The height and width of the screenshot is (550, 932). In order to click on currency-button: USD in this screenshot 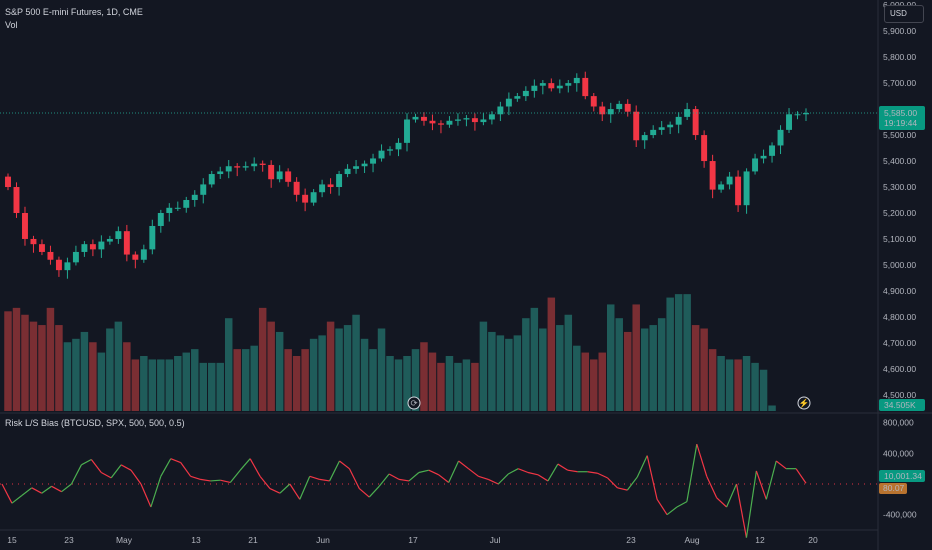, I will do `click(904, 14)`.